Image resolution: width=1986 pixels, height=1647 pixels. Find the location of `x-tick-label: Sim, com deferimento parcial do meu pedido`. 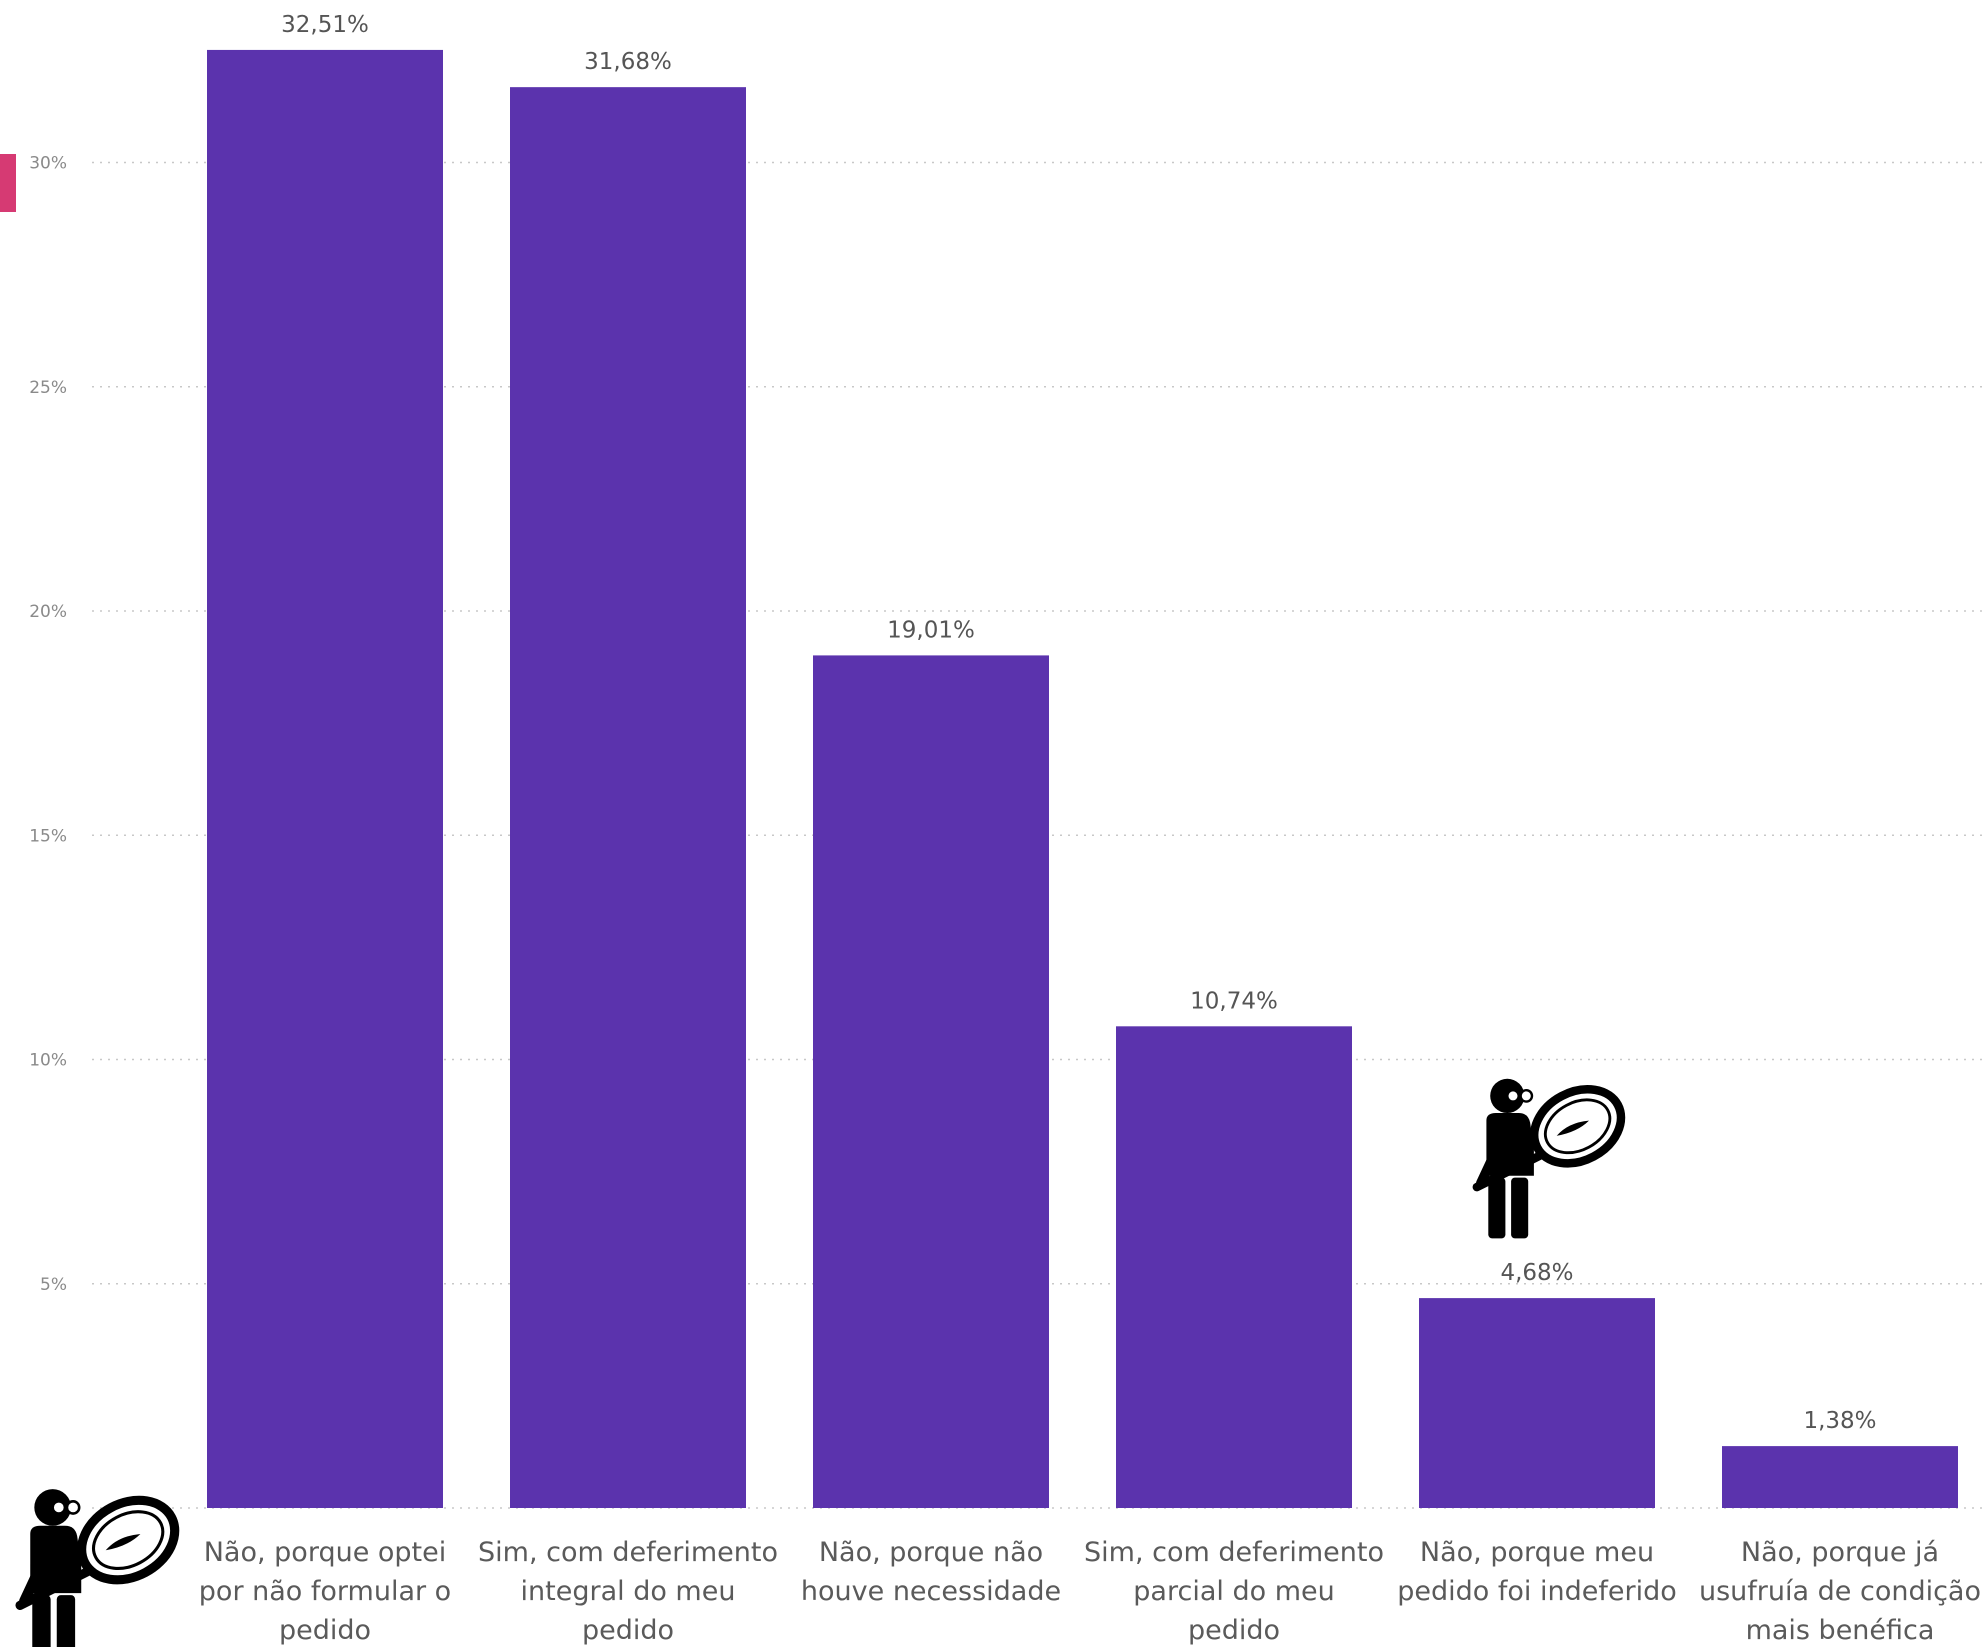

x-tick-label: Sim, com deferimento parcial do meu pedido is located at coordinates (1234, 1591).